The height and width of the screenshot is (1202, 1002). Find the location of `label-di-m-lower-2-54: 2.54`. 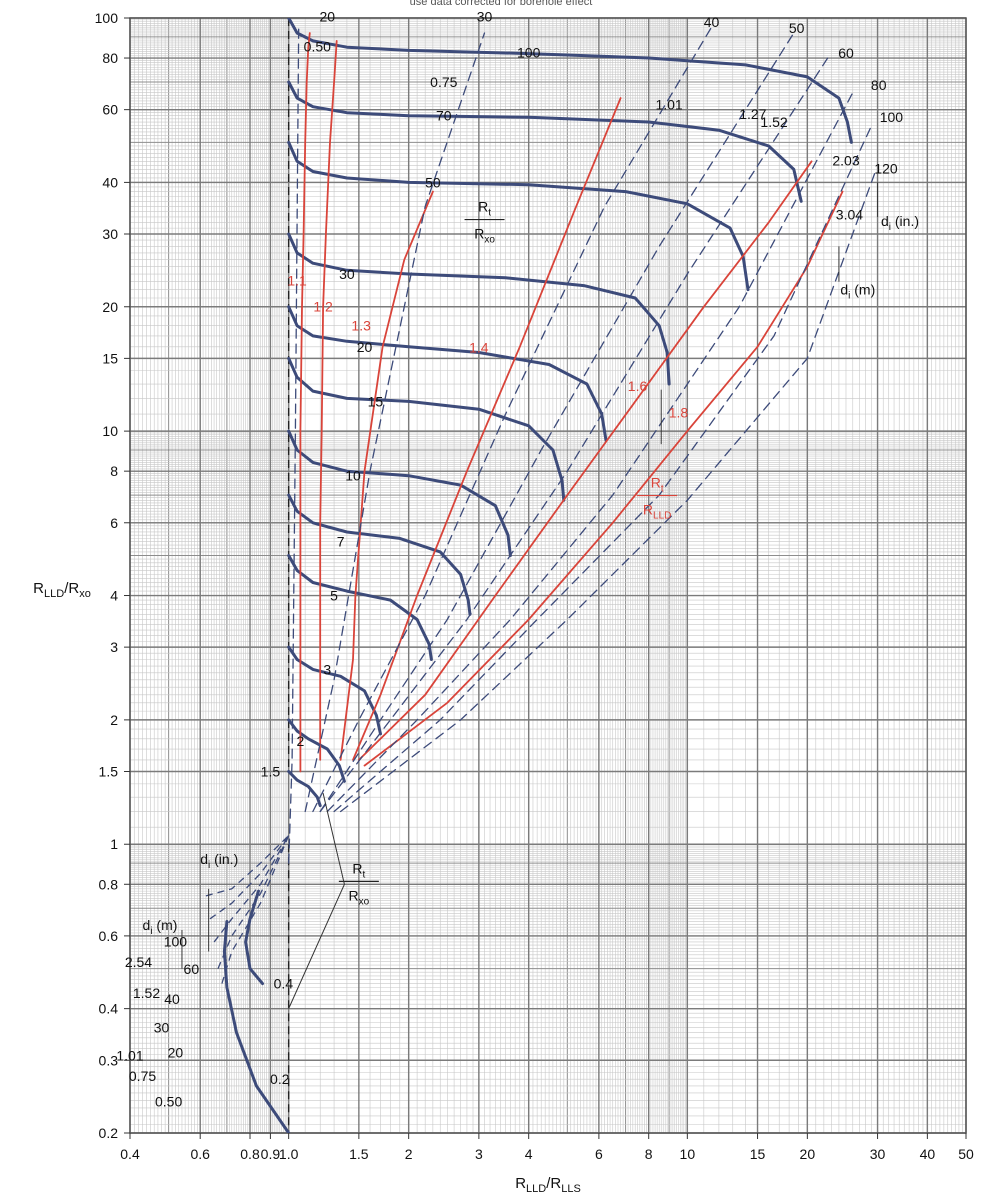

label-di-m-lower-2-54: 2.54 is located at coordinates (138, 962).